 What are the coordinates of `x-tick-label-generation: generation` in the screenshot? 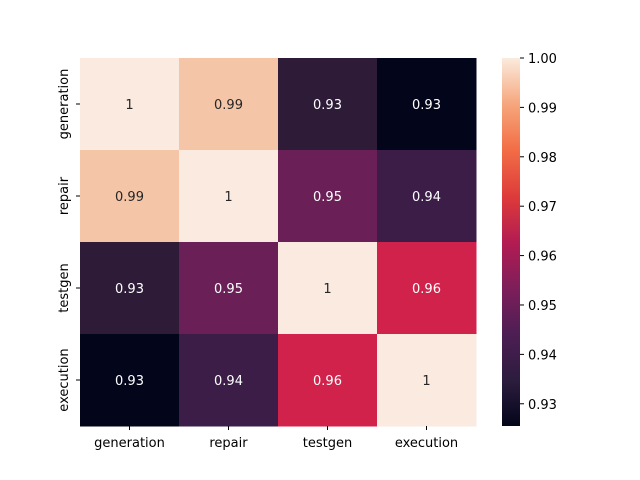 It's located at (129, 443).